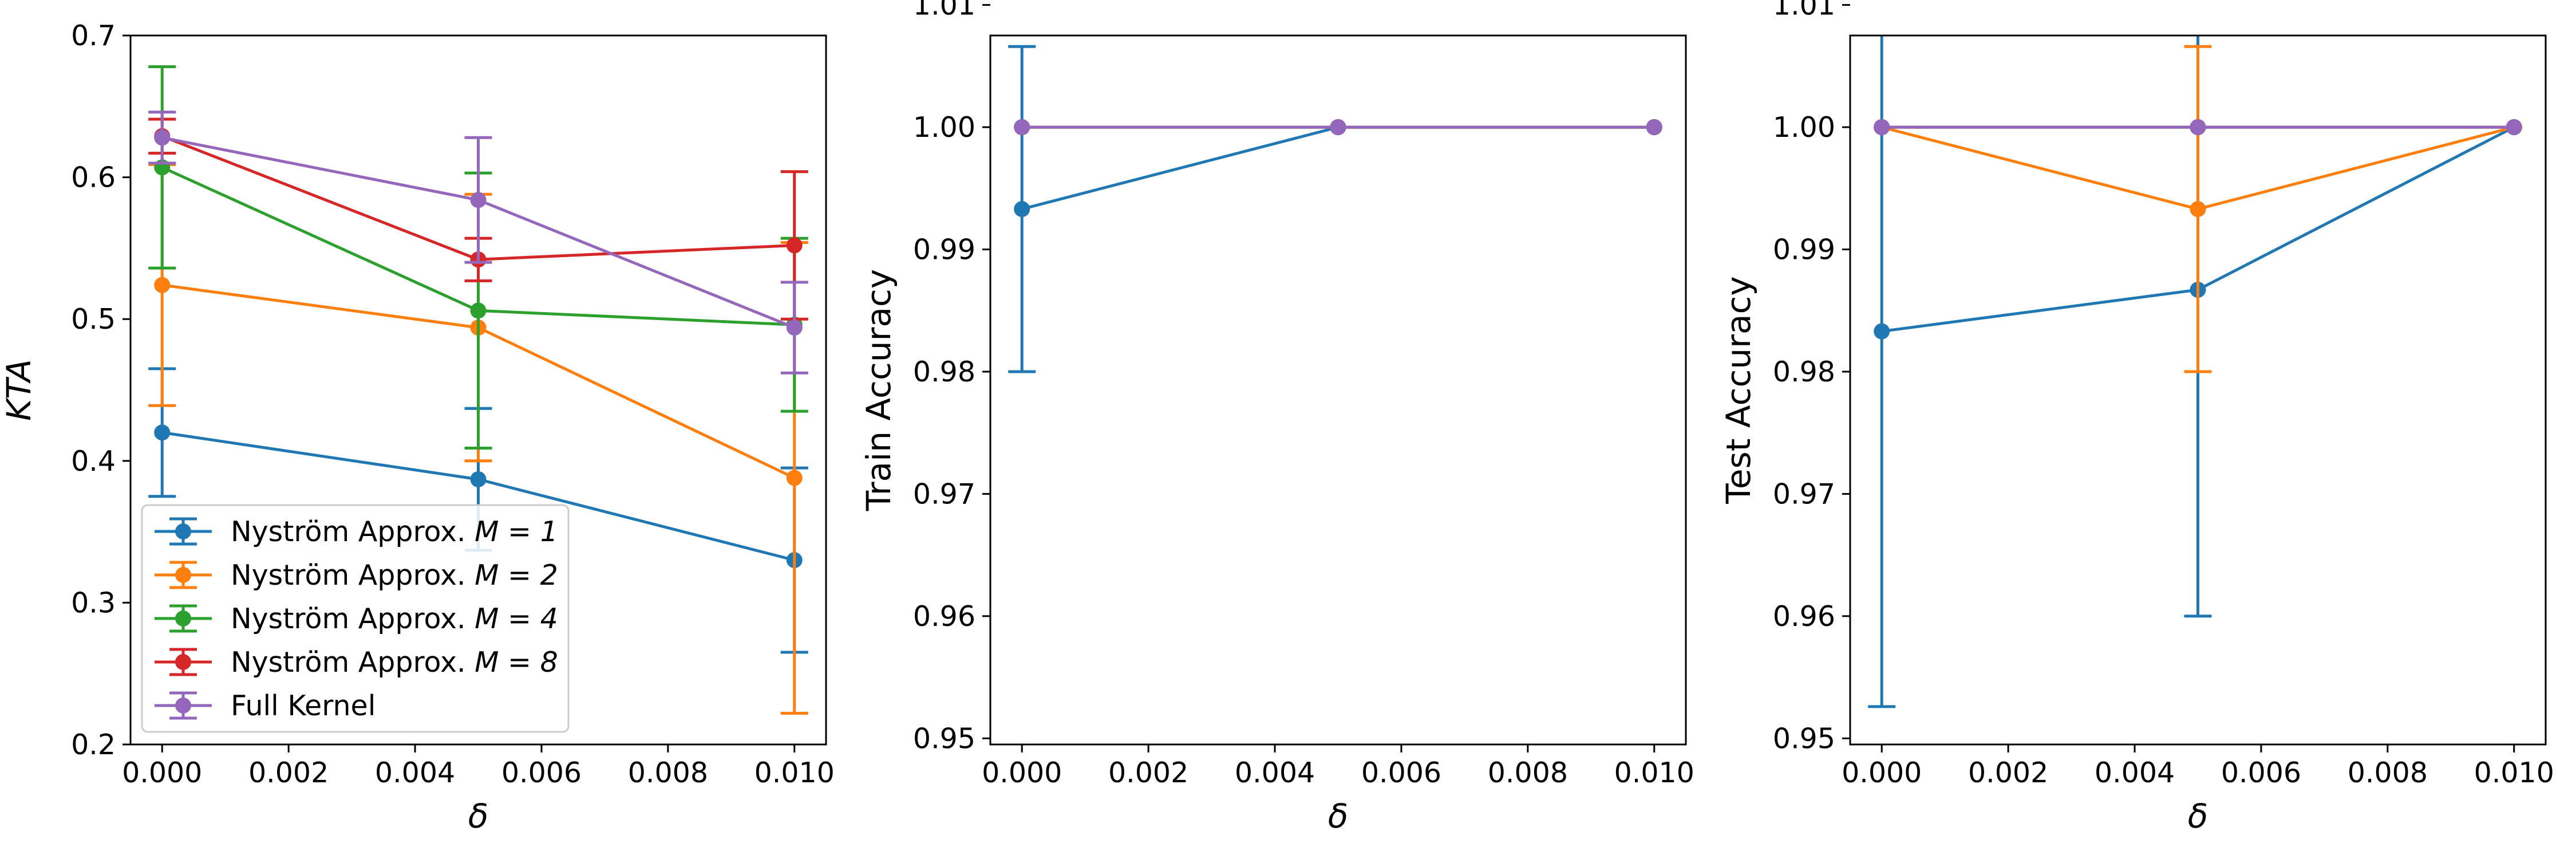  I want to click on plot-area, so click(1335, 209).